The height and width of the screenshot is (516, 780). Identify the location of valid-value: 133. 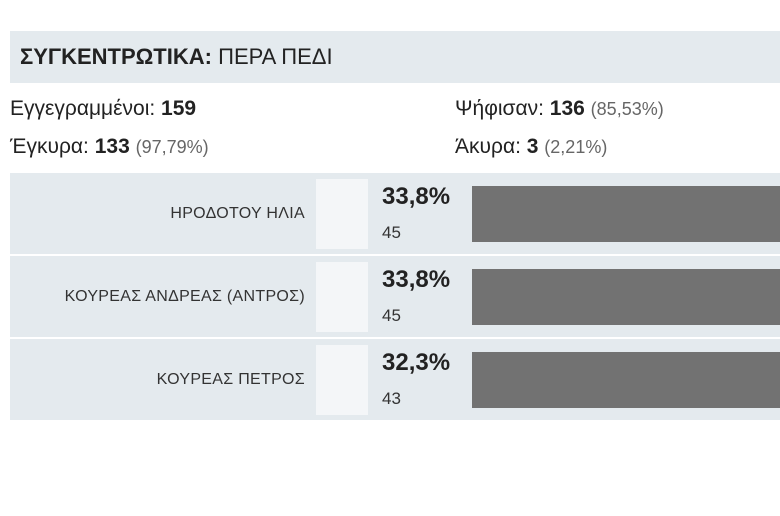
(112, 146).